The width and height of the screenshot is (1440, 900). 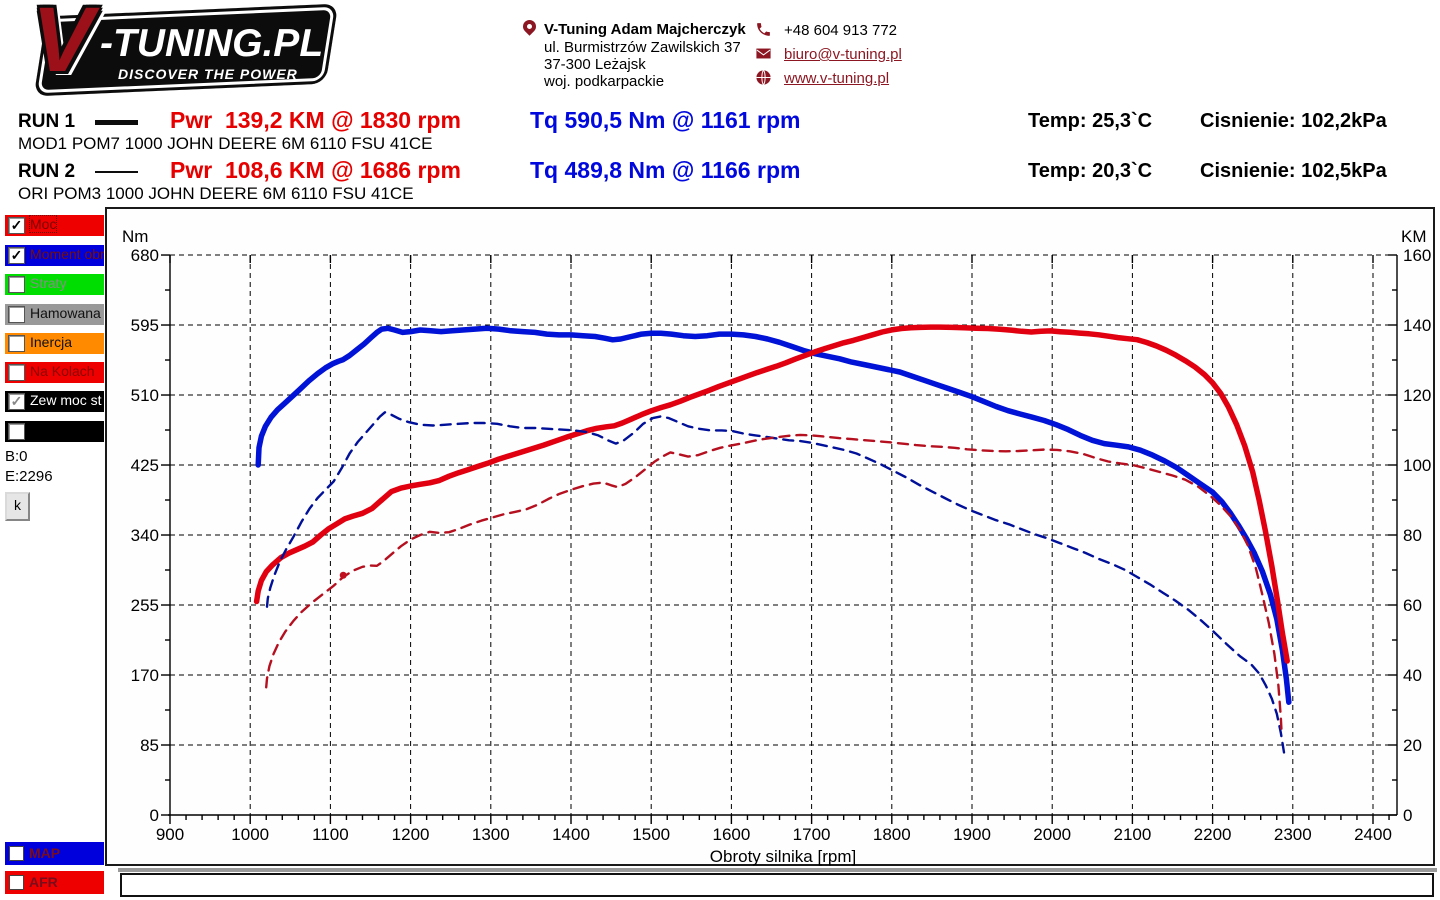 What do you see at coordinates (604, 81) in the screenshot?
I see `company-region: woj. podkarpackie` at bounding box center [604, 81].